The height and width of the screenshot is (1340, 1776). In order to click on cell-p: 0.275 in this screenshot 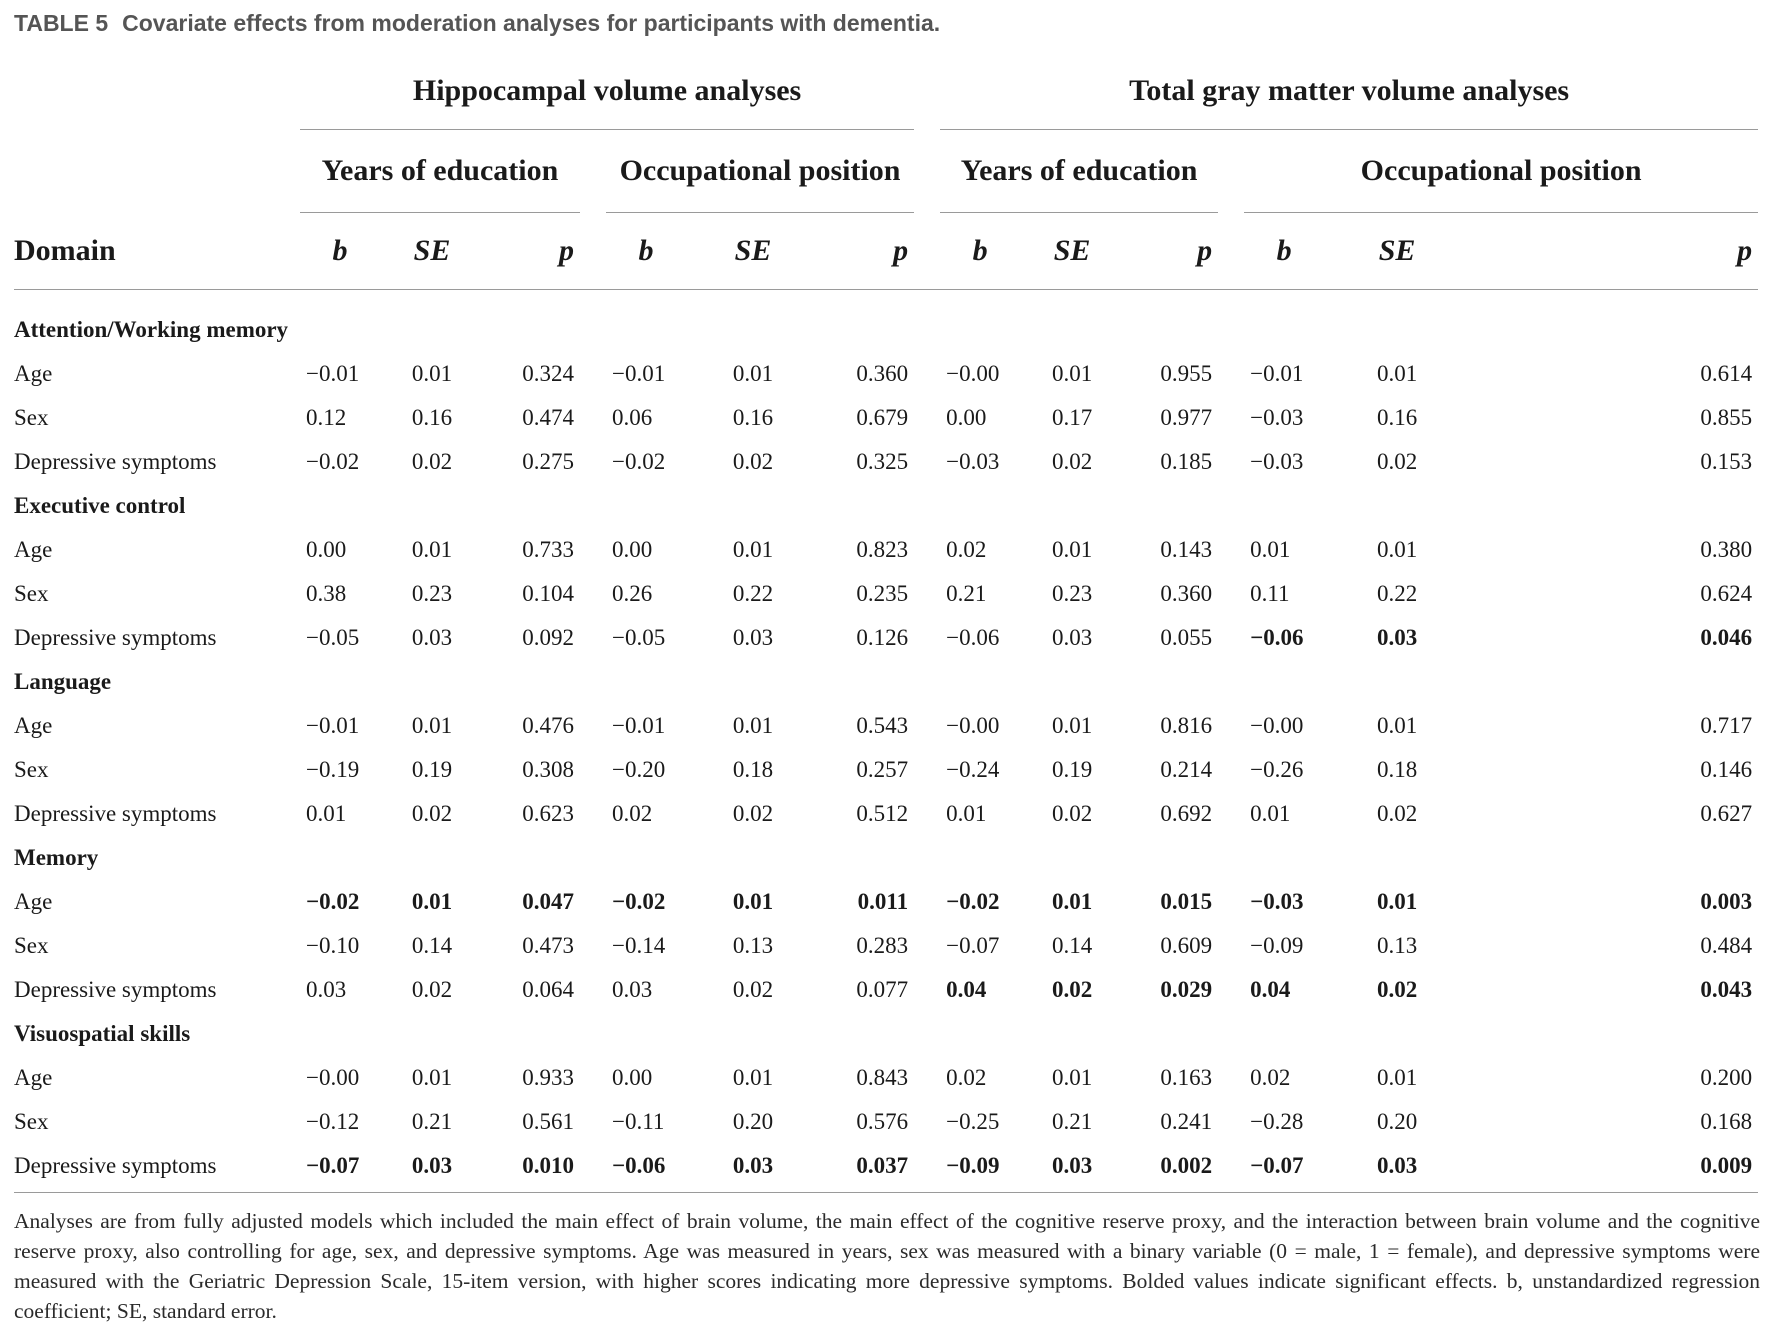, I will do `click(548, 461)`.